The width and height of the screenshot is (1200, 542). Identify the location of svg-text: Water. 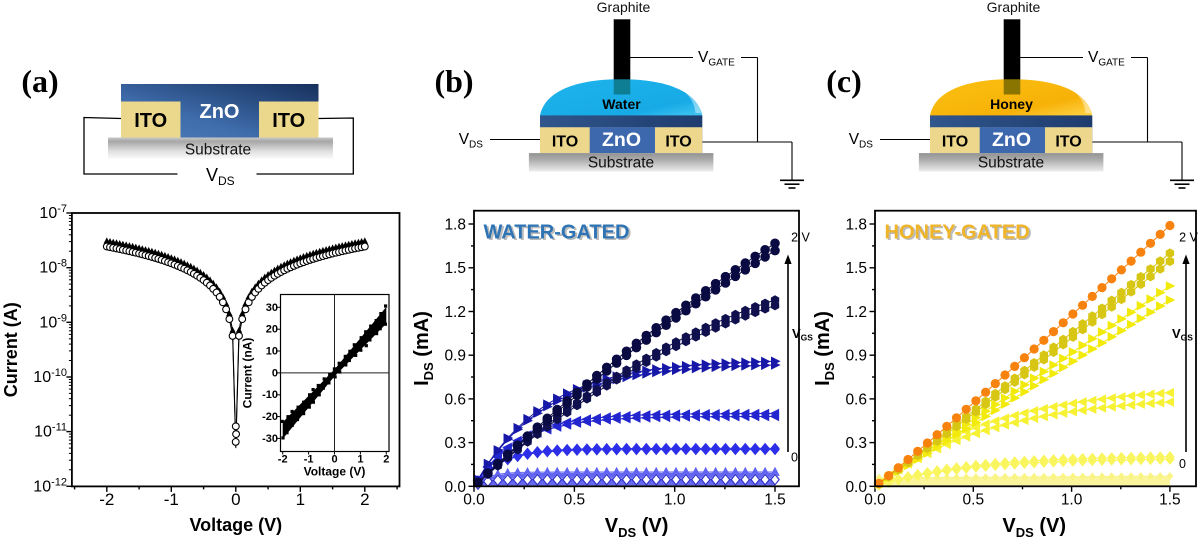
(621, 104).